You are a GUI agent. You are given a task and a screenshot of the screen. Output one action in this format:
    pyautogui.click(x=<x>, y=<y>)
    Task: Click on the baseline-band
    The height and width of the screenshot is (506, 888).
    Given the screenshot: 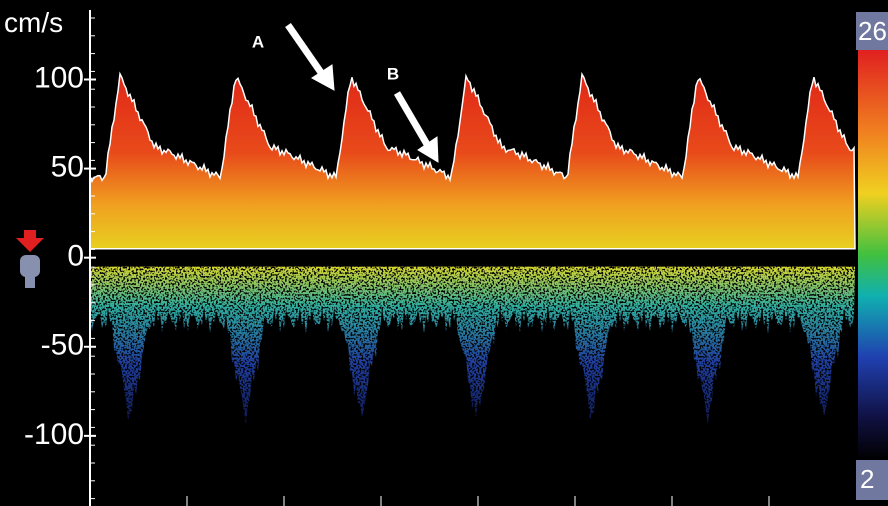 What is the action you would take?
    pyautogui.click(x=472, y=258)
    